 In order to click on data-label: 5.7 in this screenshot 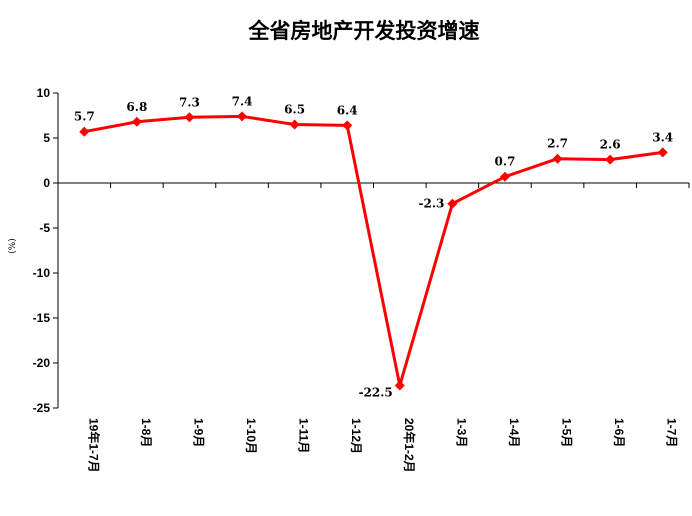, I will do `click(84, 117)`.